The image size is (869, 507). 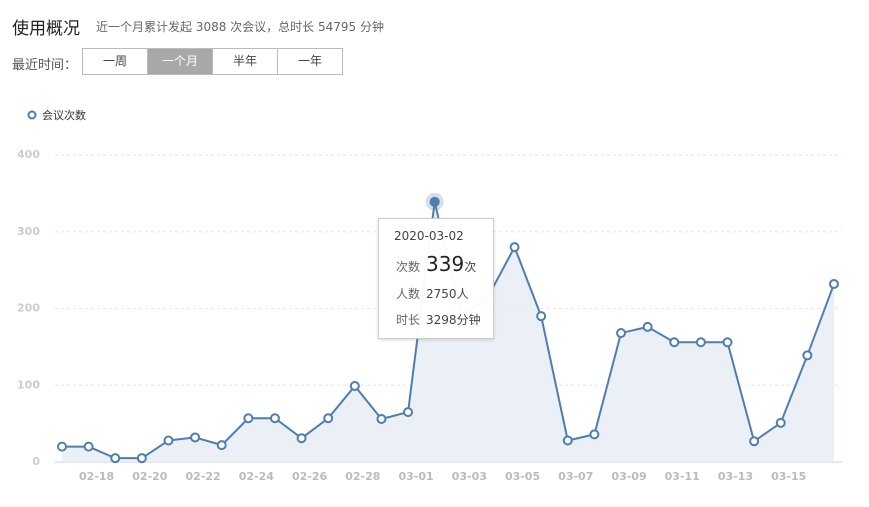 What do you see at coordinates (408, 267) in the screenshot?
I see `tooltip-key: 次数` at bounding box center [408, 267].